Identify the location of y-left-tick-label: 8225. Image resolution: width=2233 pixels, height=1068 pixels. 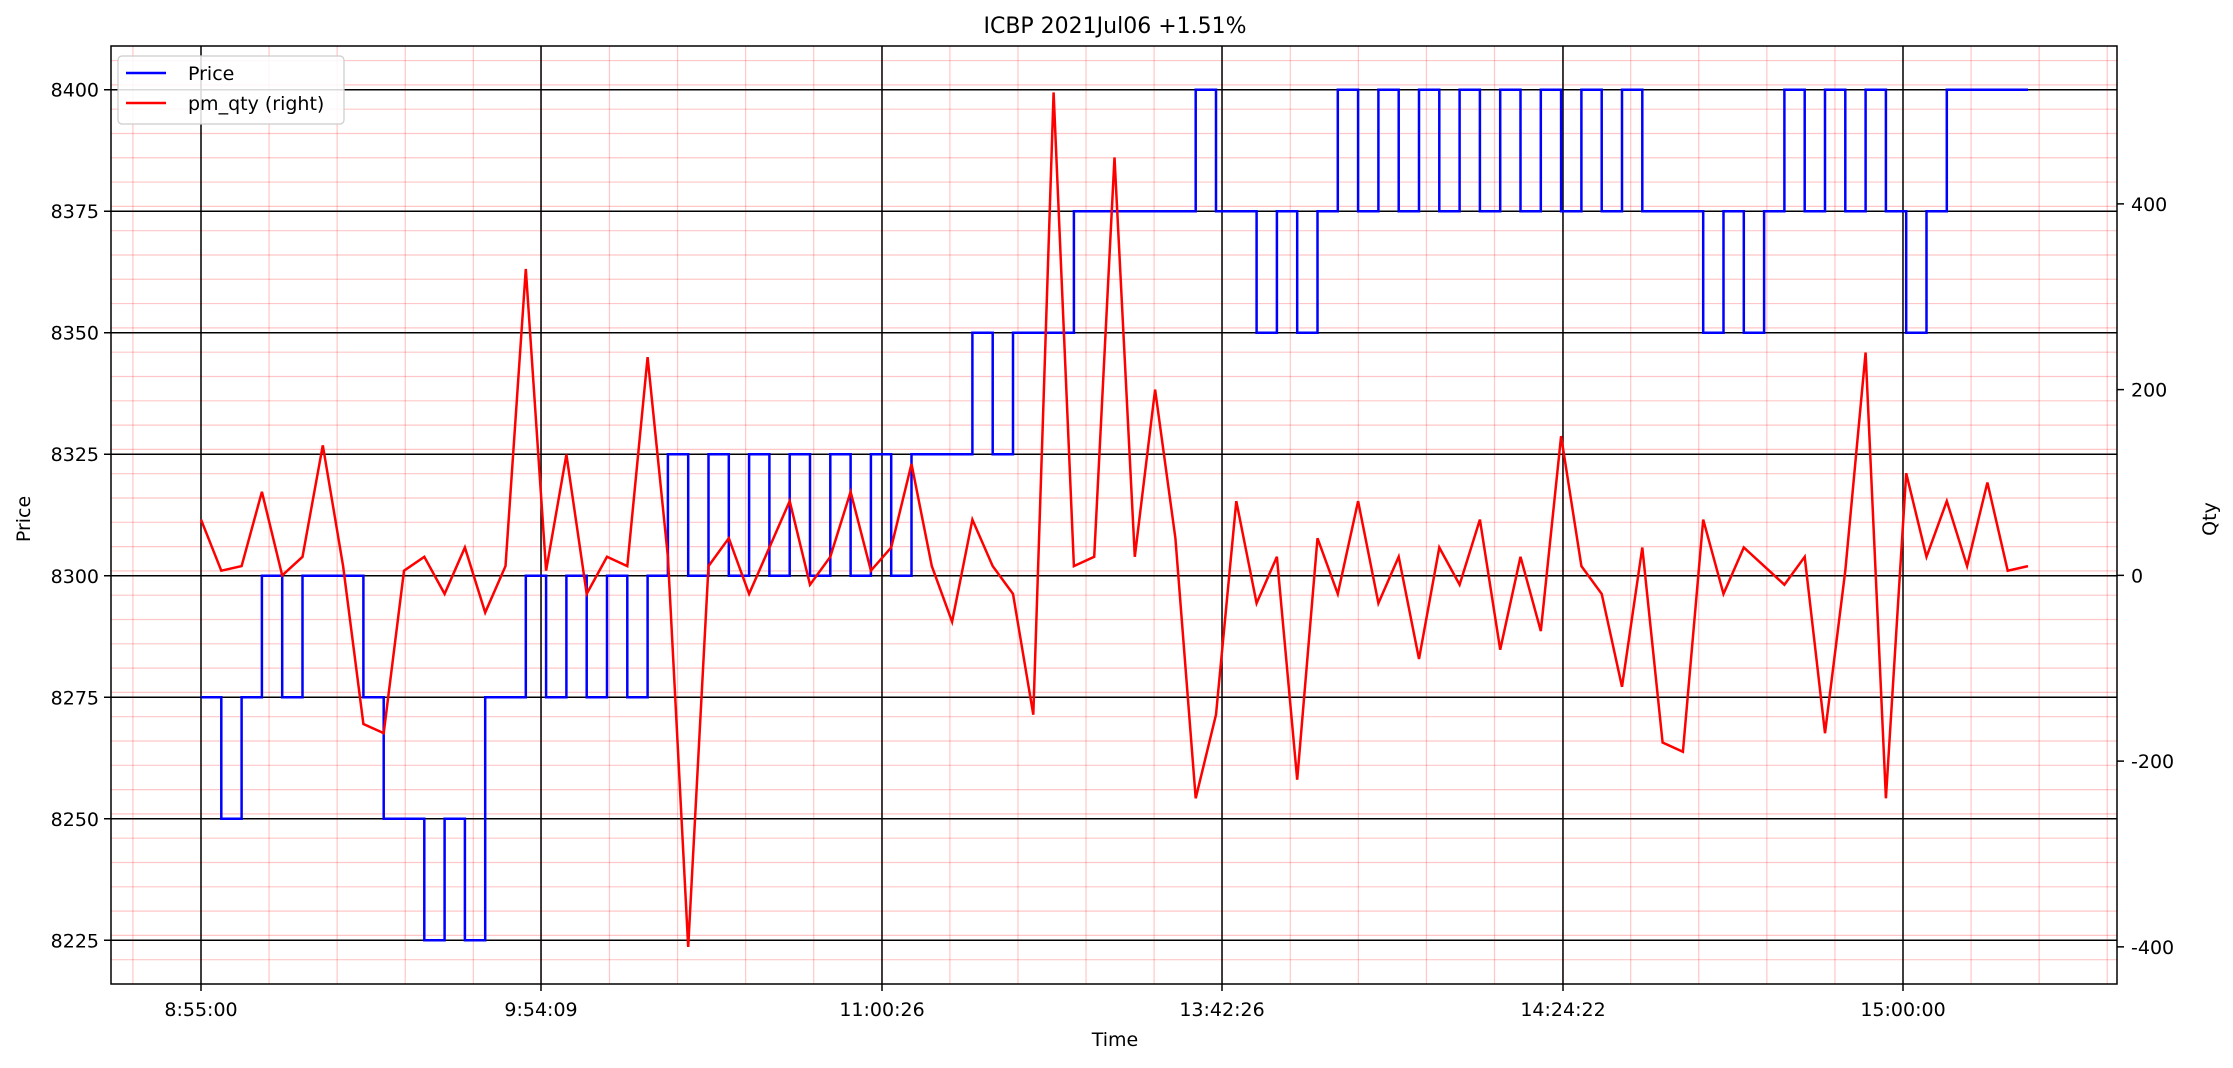
(75, 941).